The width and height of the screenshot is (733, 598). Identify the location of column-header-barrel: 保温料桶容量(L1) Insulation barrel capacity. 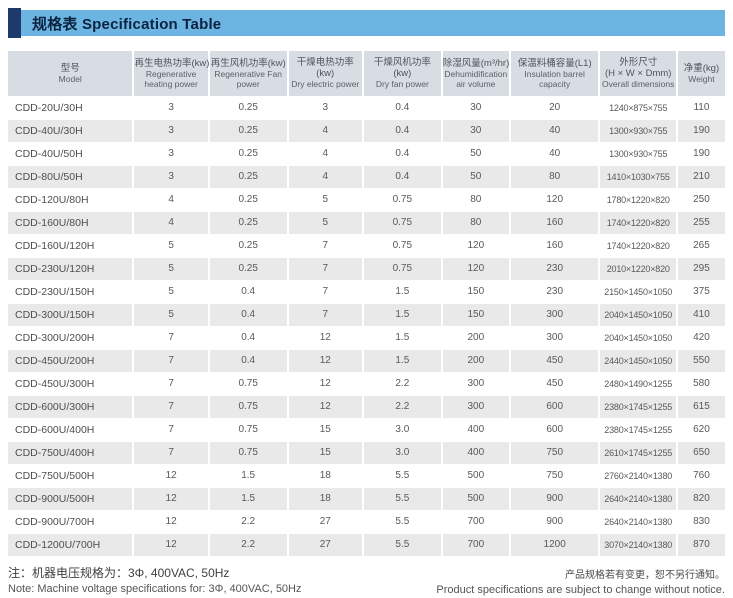
(554, 73).